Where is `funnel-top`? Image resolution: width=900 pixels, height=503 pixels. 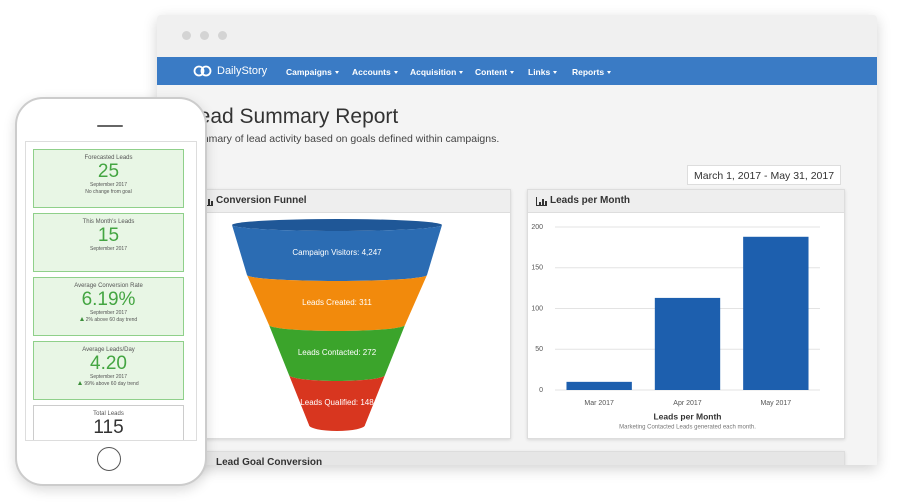
funnel-top is located at coordinates (337, 225).